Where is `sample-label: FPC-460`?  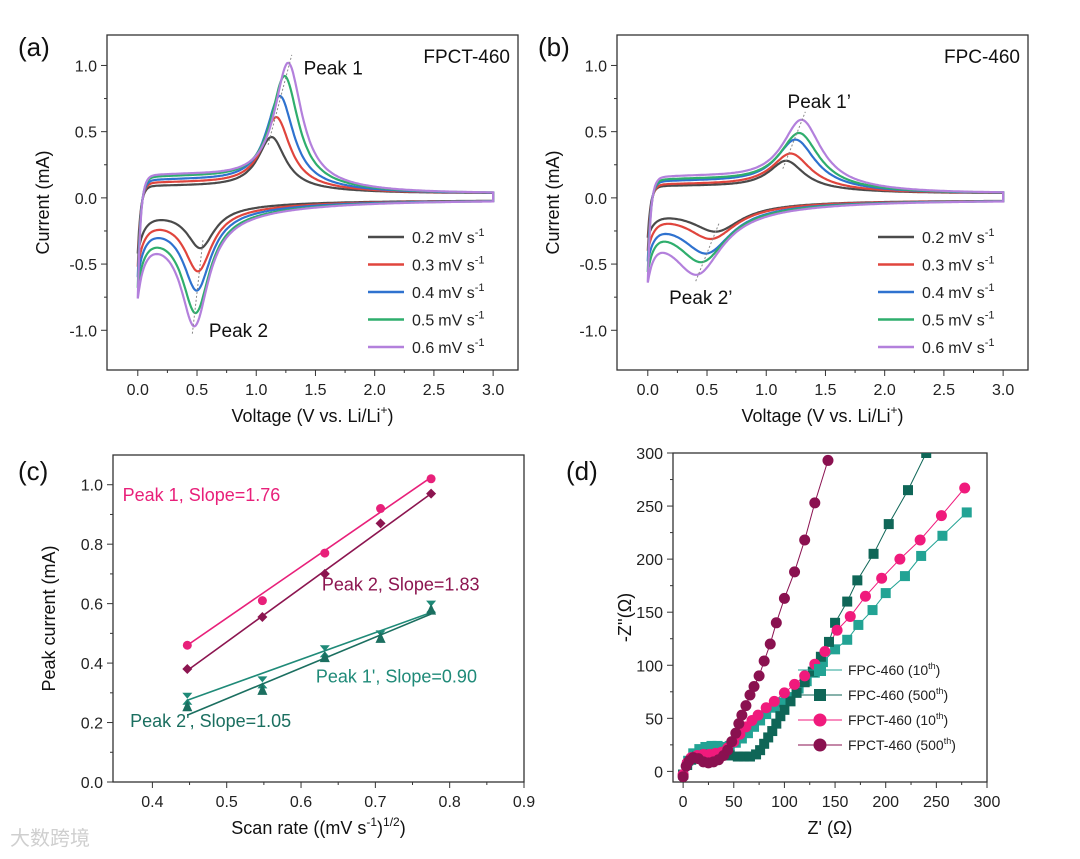
sample-label: FPC-460 is located at coordinates (982, 57).